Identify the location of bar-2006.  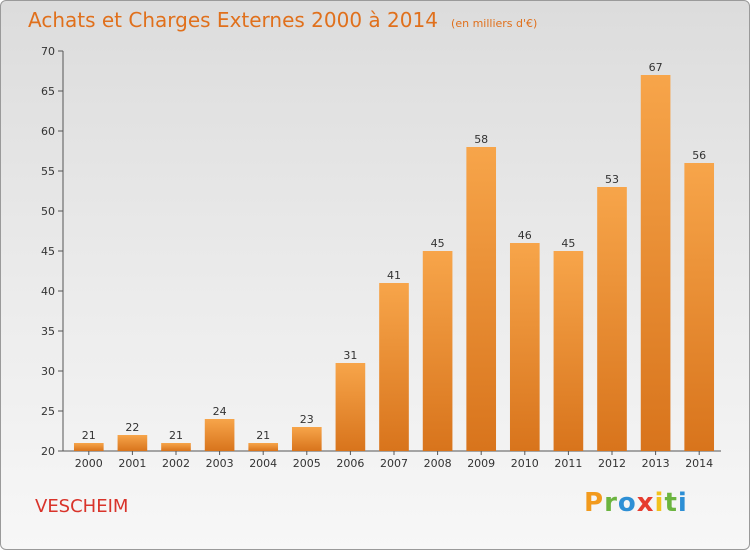
(350, 407).